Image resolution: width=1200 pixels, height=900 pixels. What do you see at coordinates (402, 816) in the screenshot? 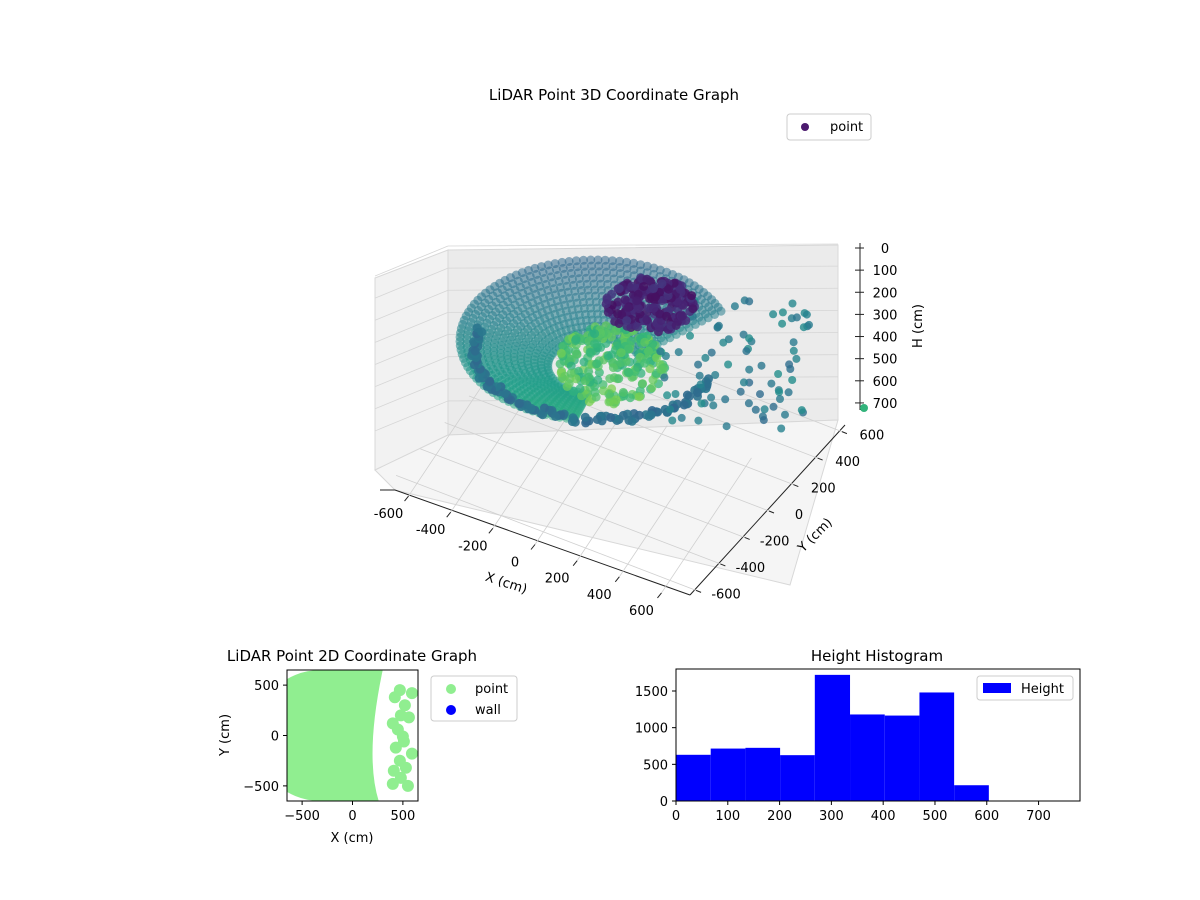
I see `x-tick-label-2d: 500` at bounding box center [402, 816].